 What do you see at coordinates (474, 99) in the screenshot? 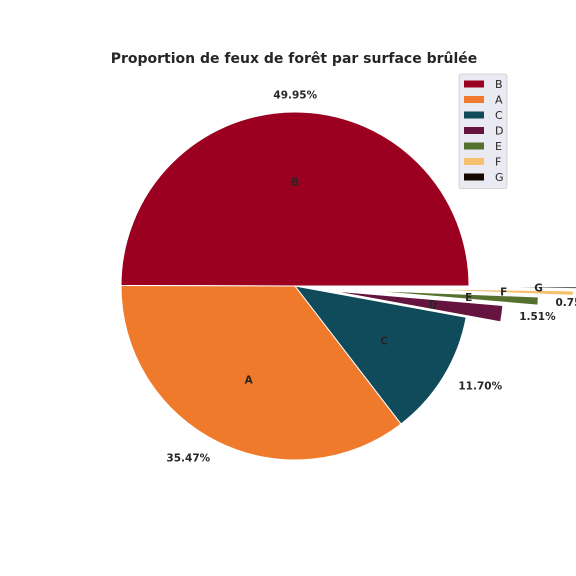
I see `legend-swatch-a` at bounding box center [474, 99].